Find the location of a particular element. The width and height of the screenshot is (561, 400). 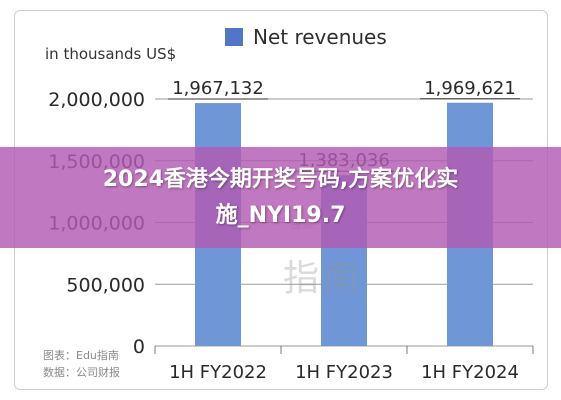

banner-title: 2024香港今期开奖号码,方案优化实施_NYI19.7 is located at coordinates (280, 197).